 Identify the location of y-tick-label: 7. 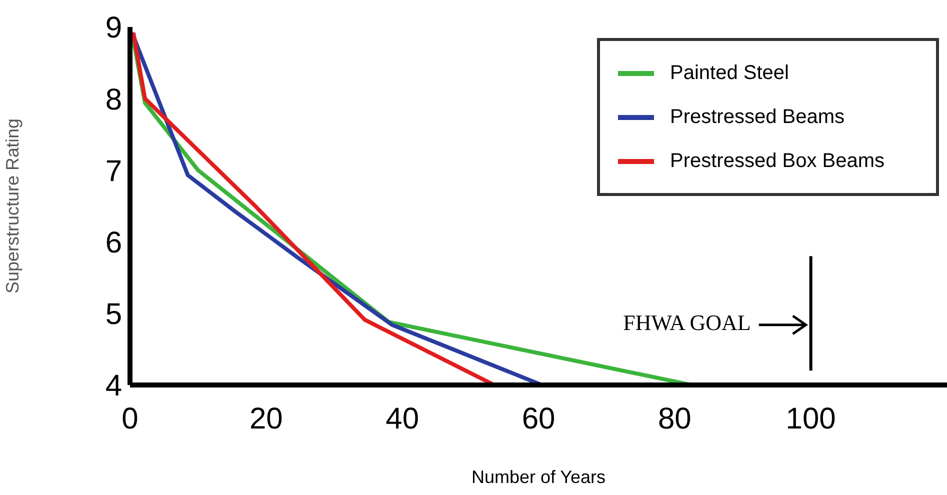
(113, 171).